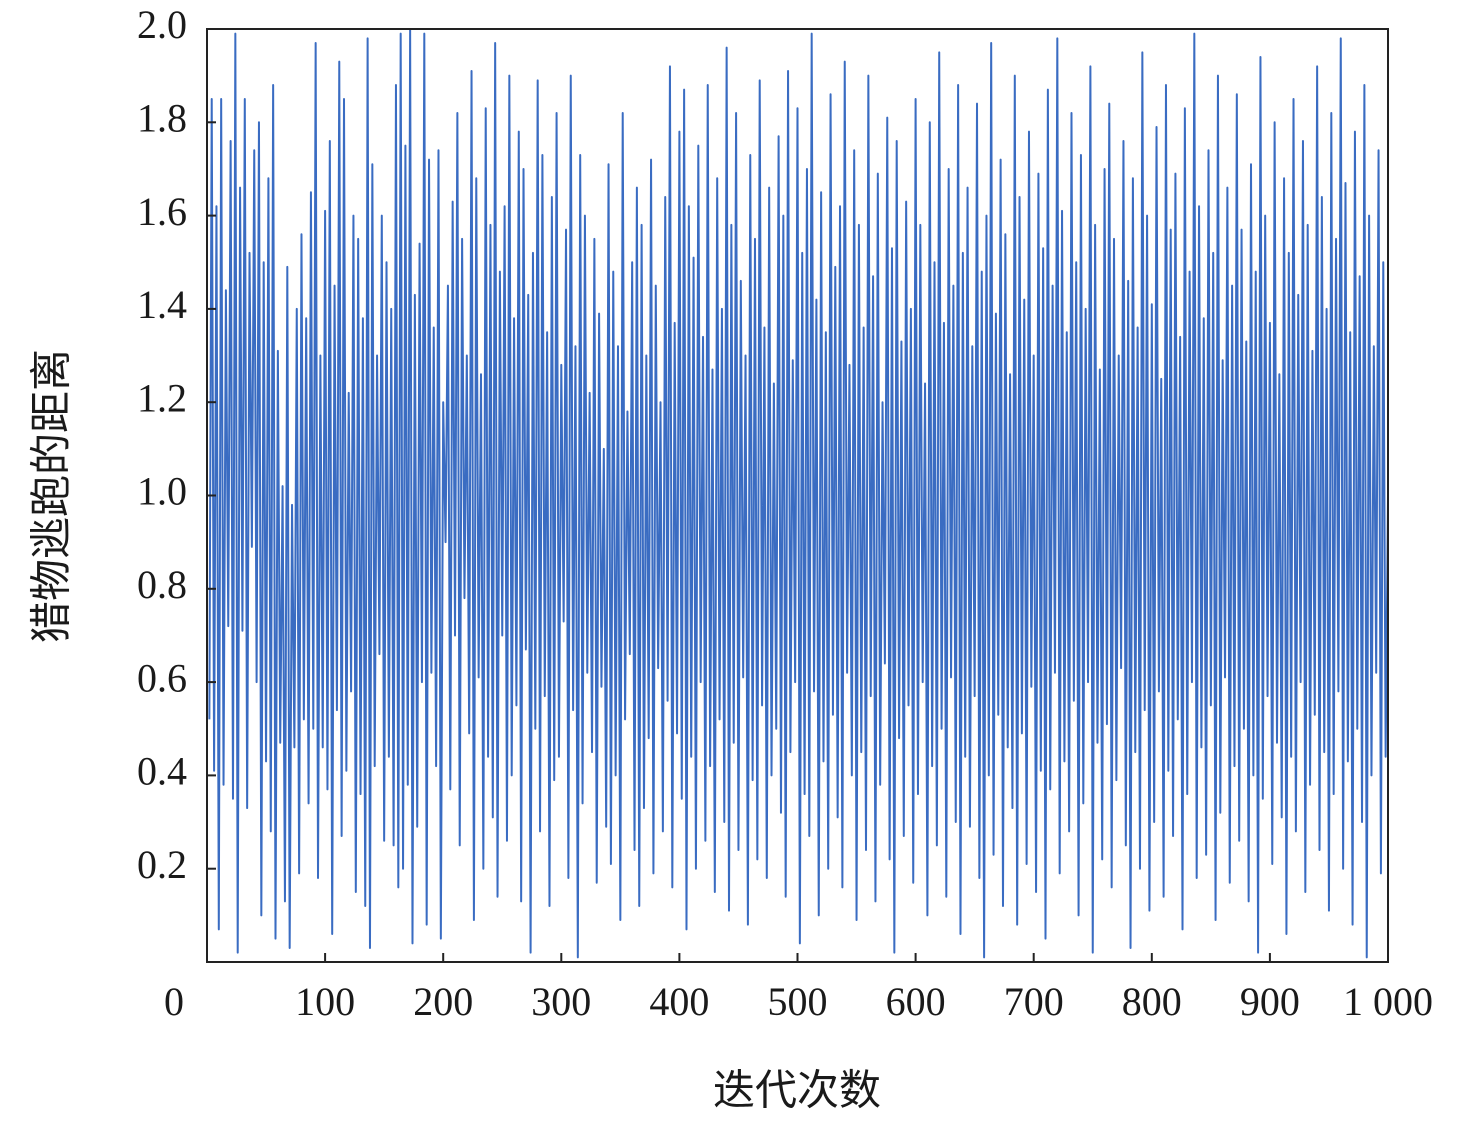  I want to click on x-tick-label: 400, so click(679, 1001).